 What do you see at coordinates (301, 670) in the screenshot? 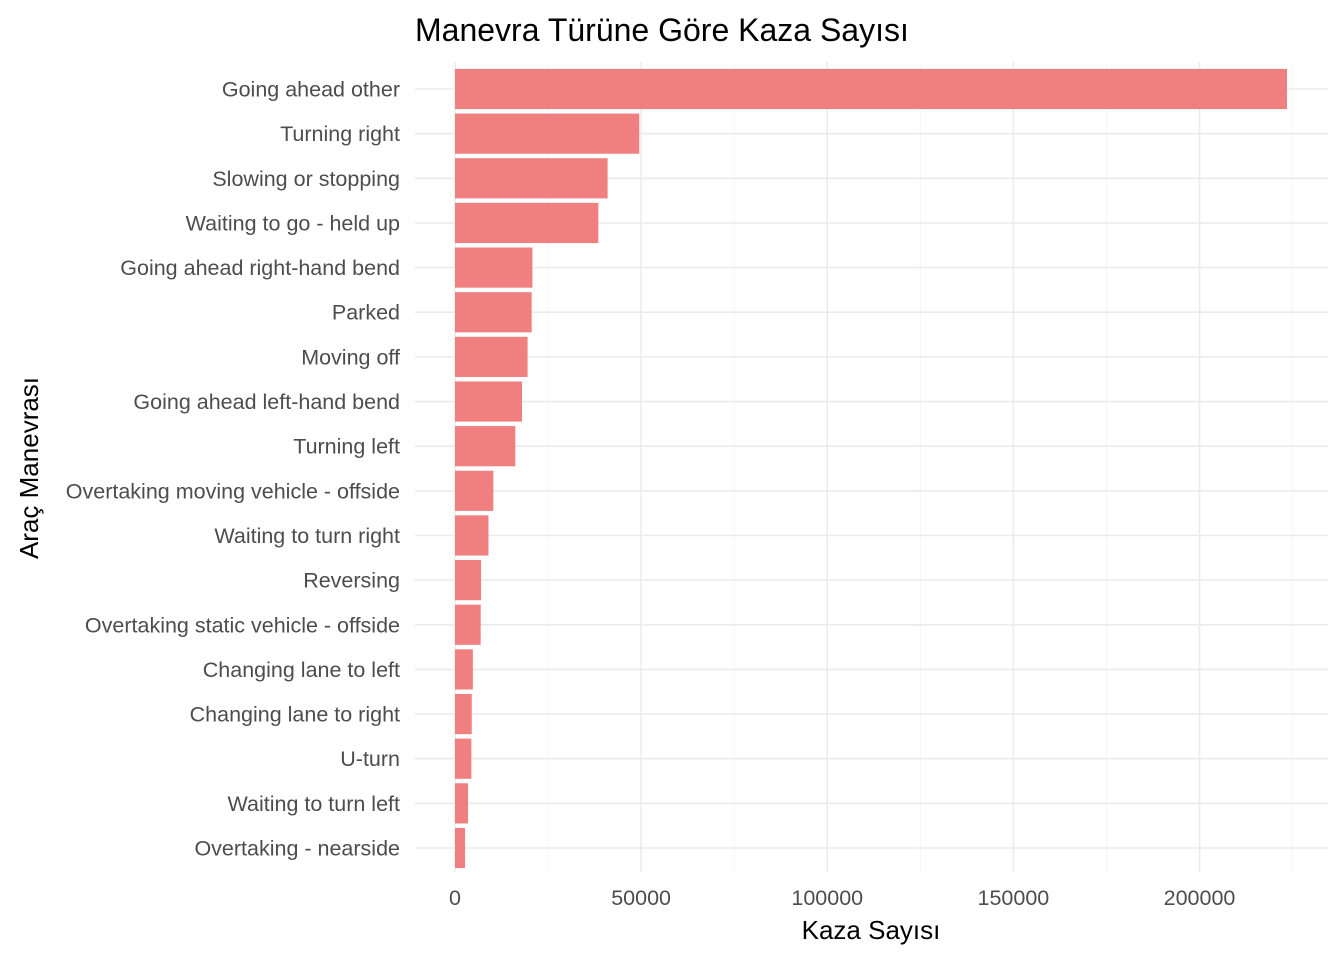
I see `y-tick-label: Changing lane to left` at bounding box center [301, 670].